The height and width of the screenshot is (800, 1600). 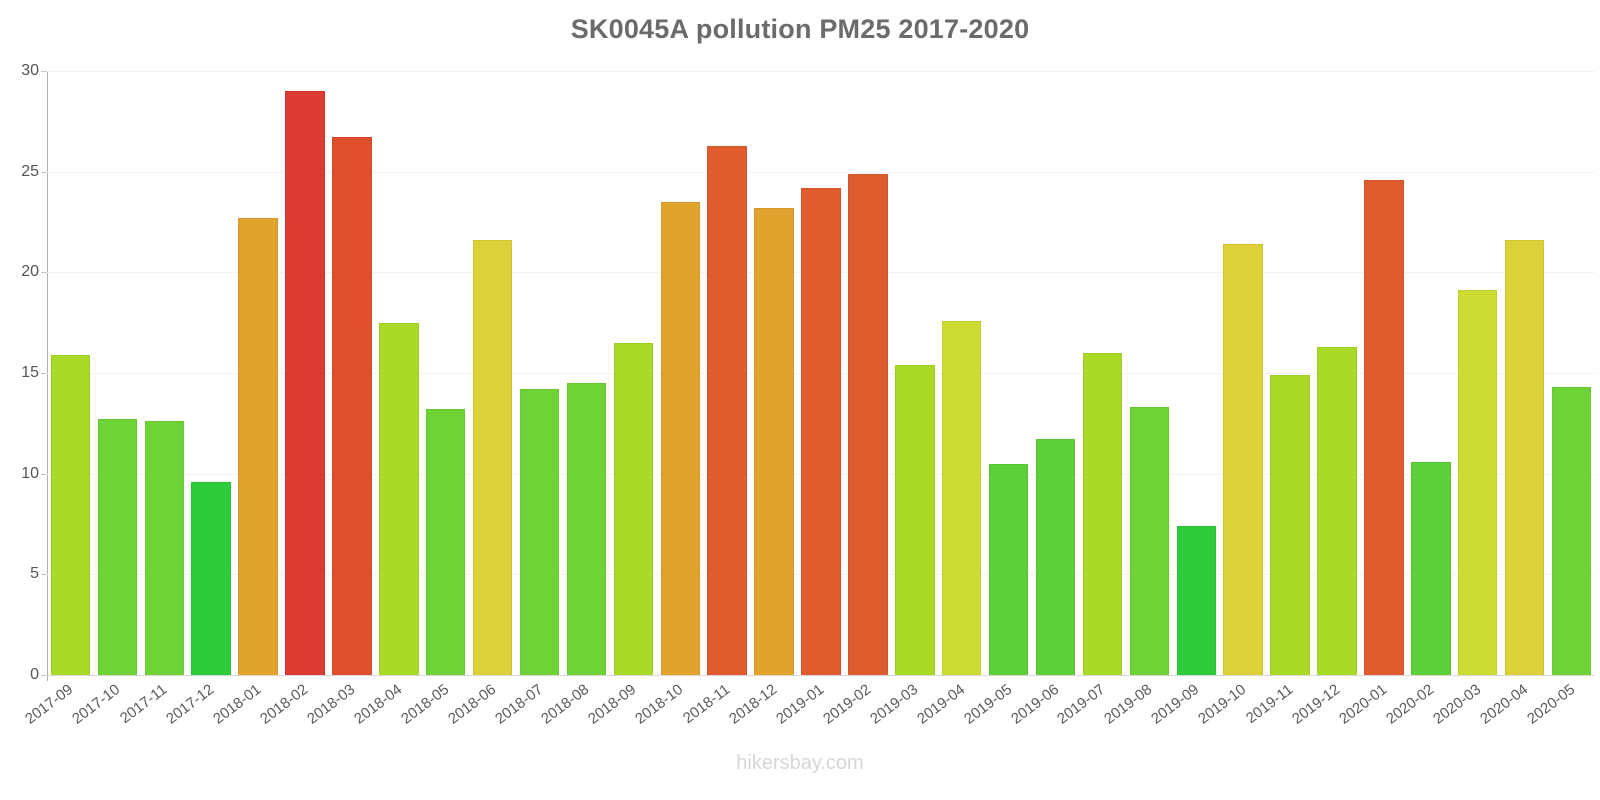 I want to click on y-tick-label: 0, so click(x=34, y=674).